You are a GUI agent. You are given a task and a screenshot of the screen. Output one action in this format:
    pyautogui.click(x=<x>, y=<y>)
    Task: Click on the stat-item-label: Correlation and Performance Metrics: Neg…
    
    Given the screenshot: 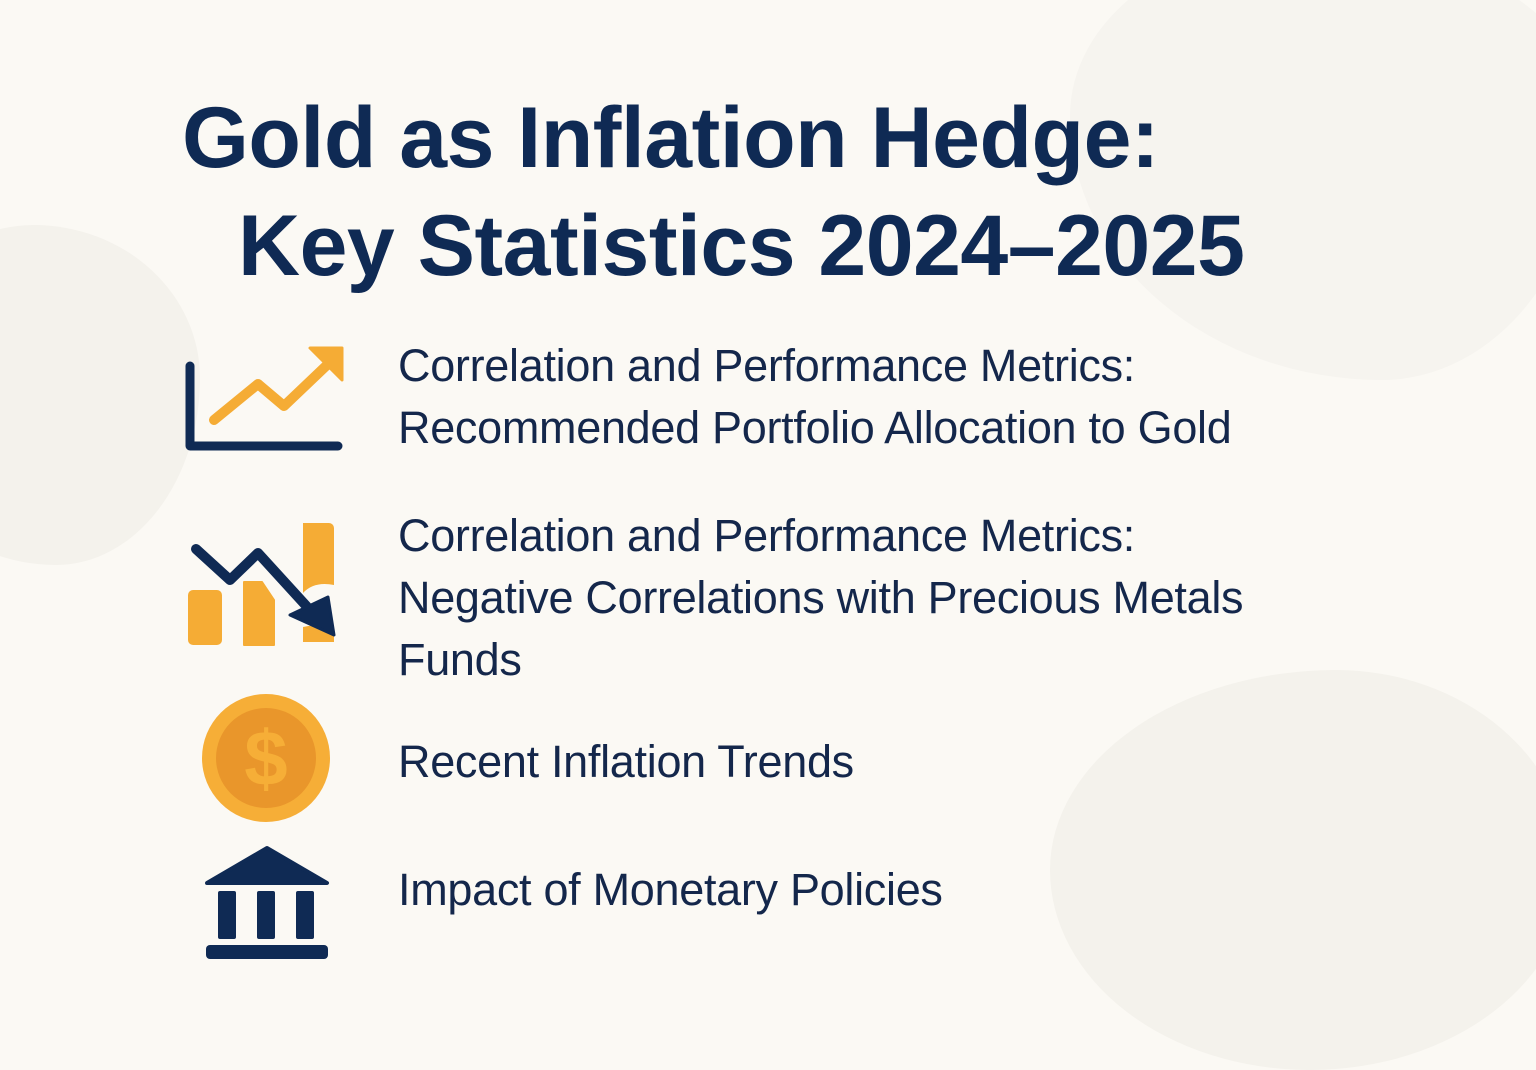 What is the action you would take?
    pyautogui.click(x=821, y=598)
    